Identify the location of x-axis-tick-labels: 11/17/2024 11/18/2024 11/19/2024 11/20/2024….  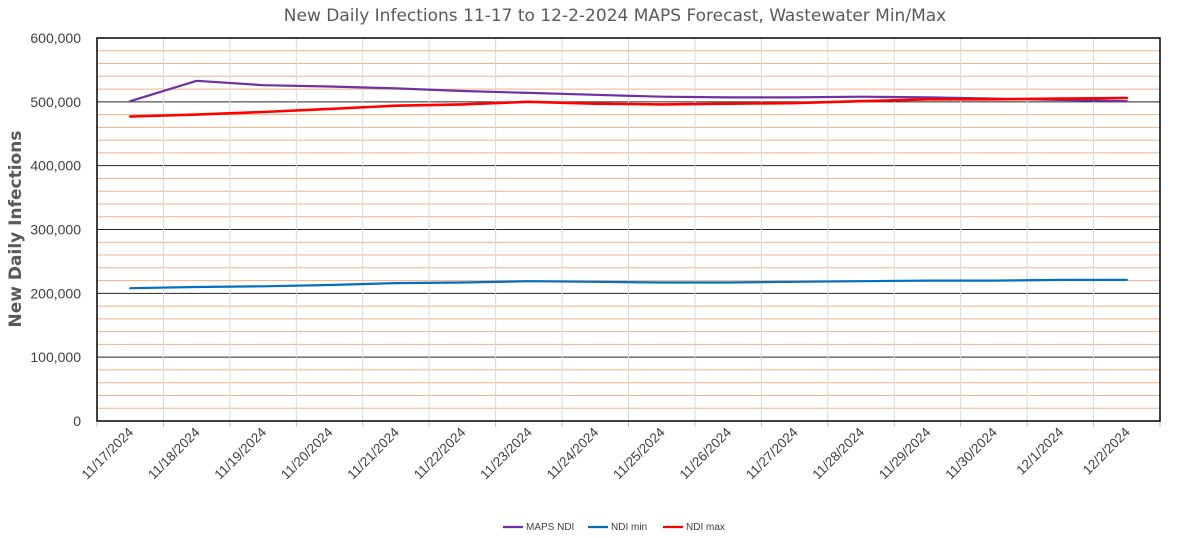
(606, 453).